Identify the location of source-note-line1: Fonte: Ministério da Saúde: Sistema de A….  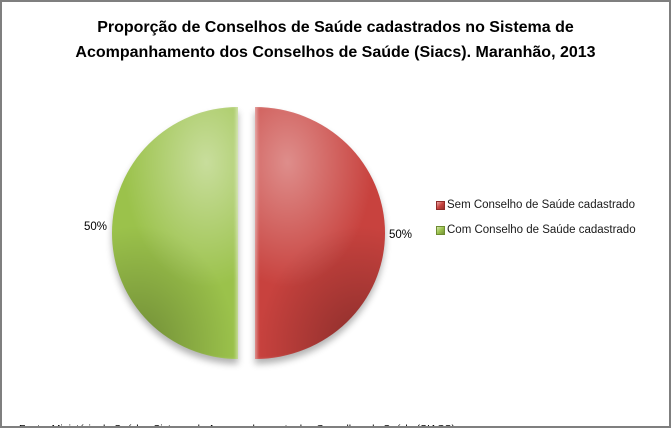
(344, 423).